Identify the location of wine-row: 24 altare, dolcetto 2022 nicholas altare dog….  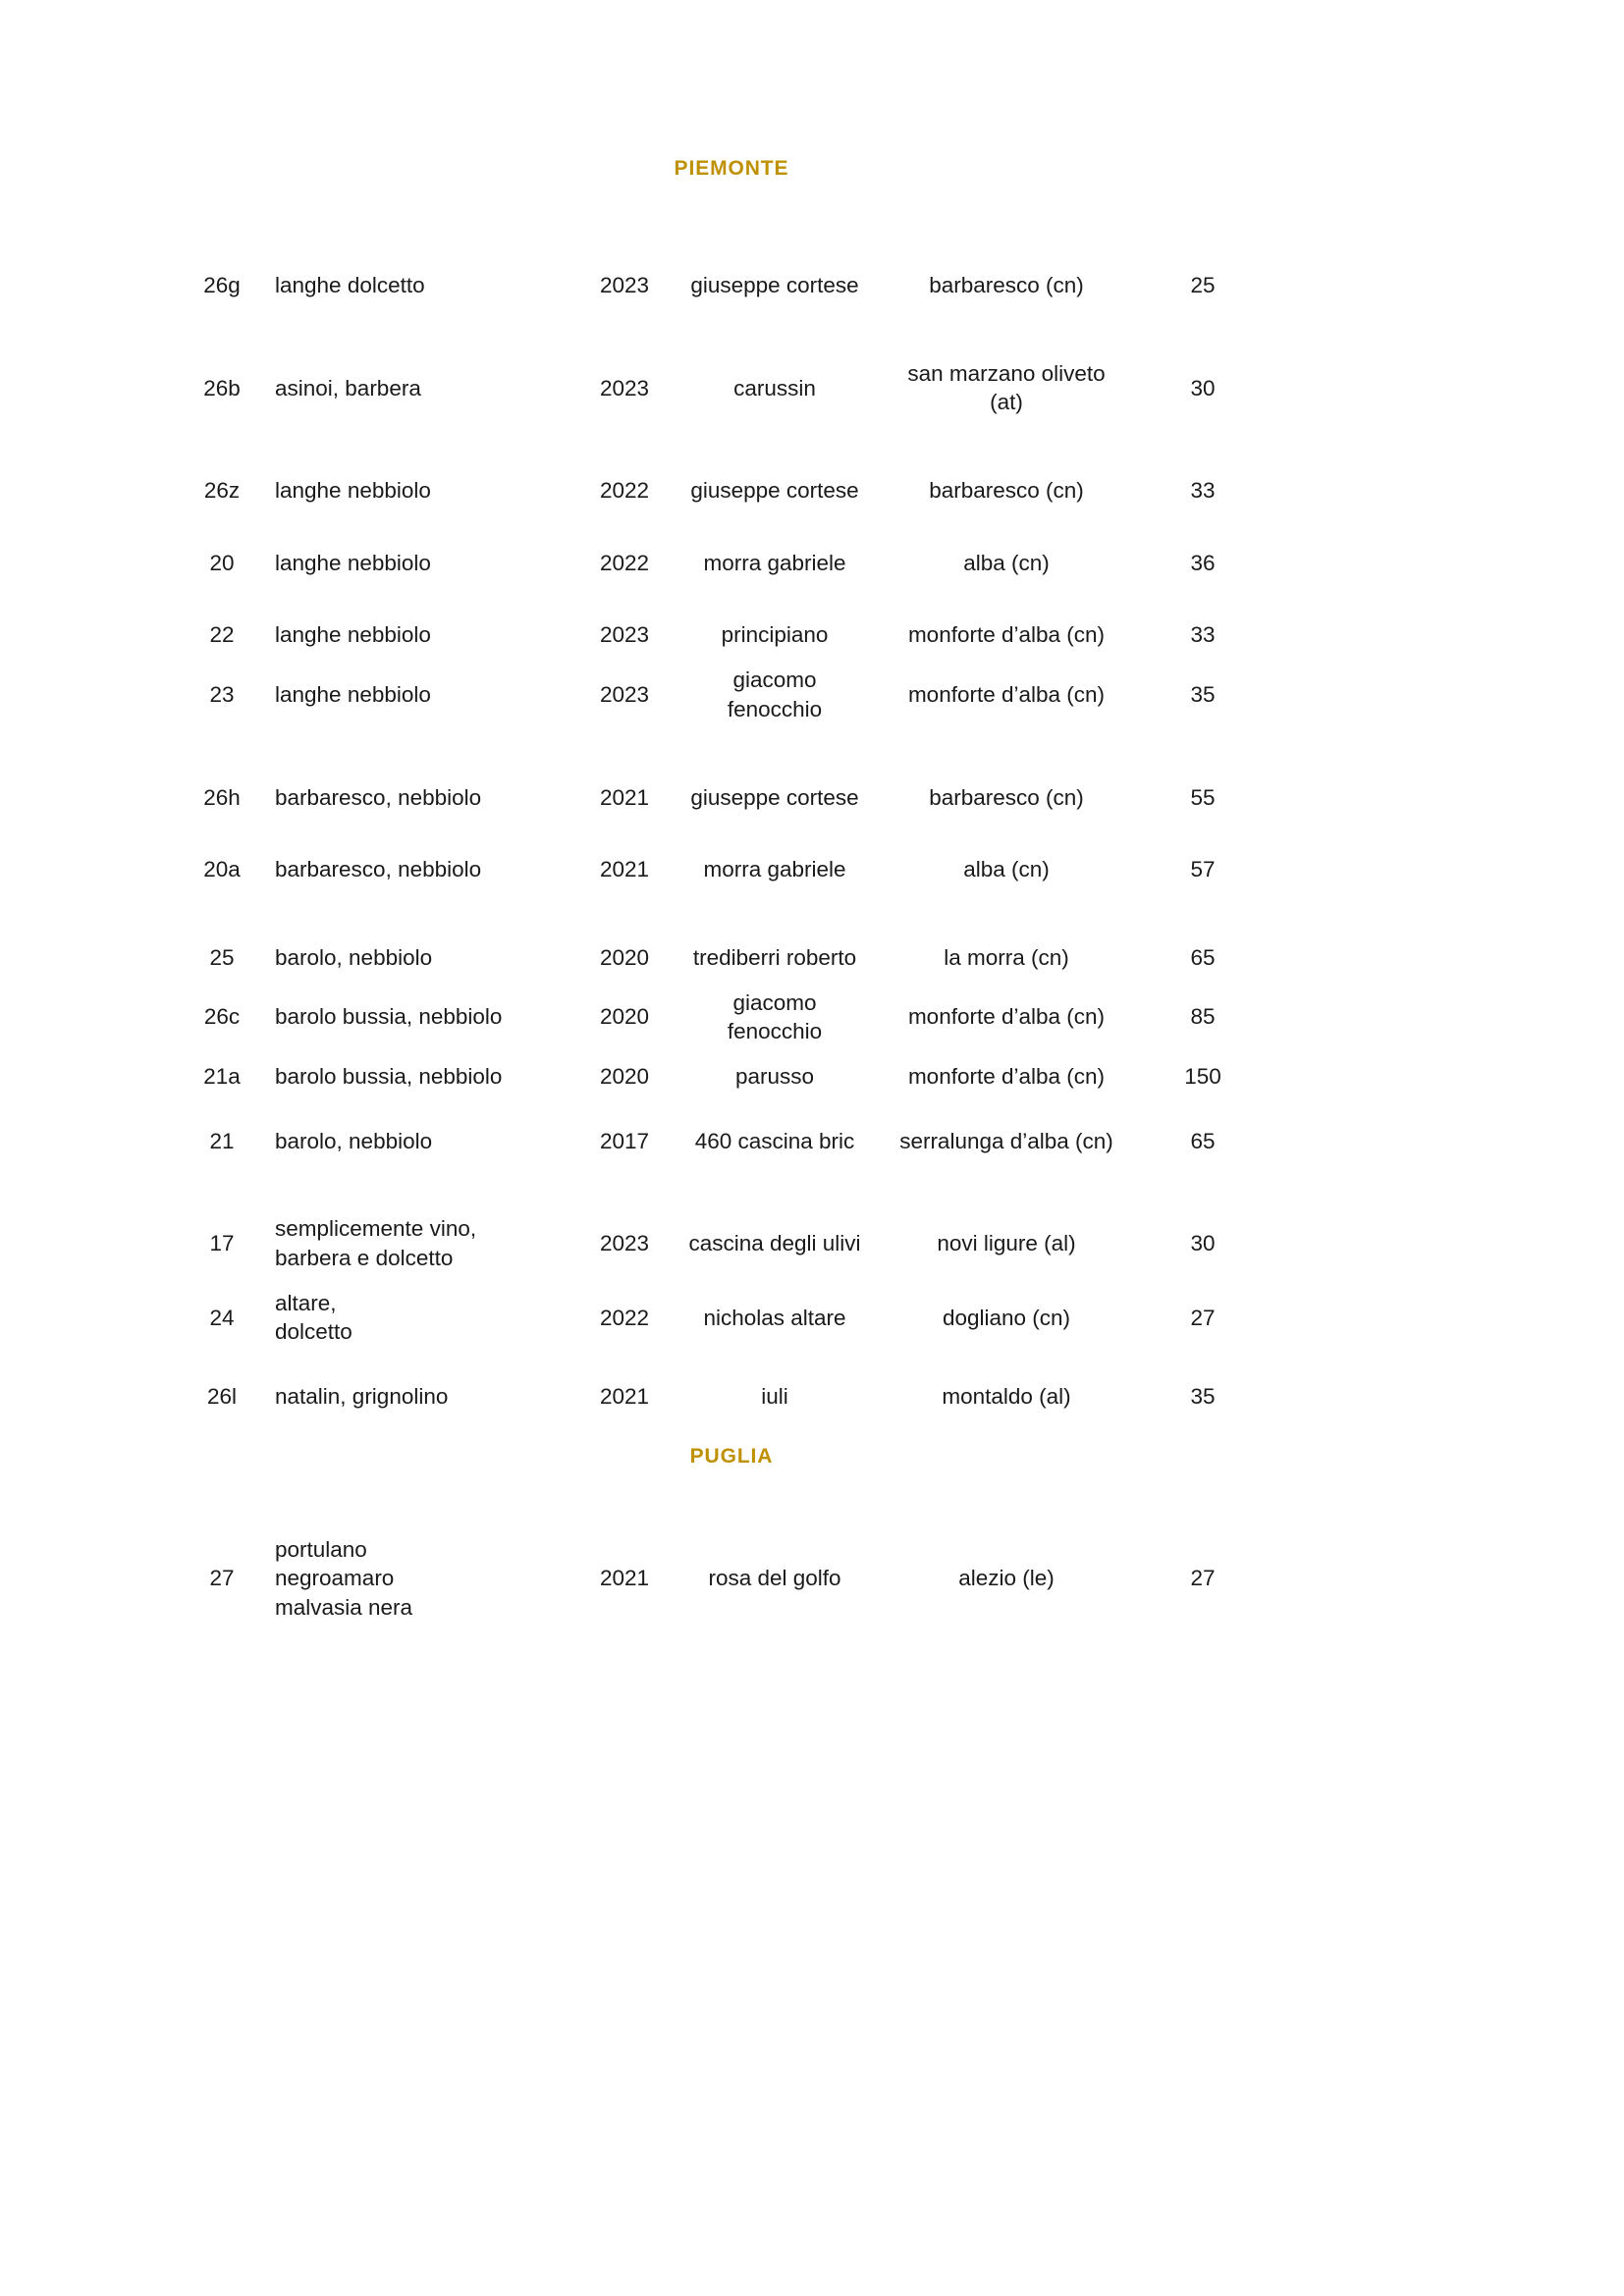
(731, 1318).